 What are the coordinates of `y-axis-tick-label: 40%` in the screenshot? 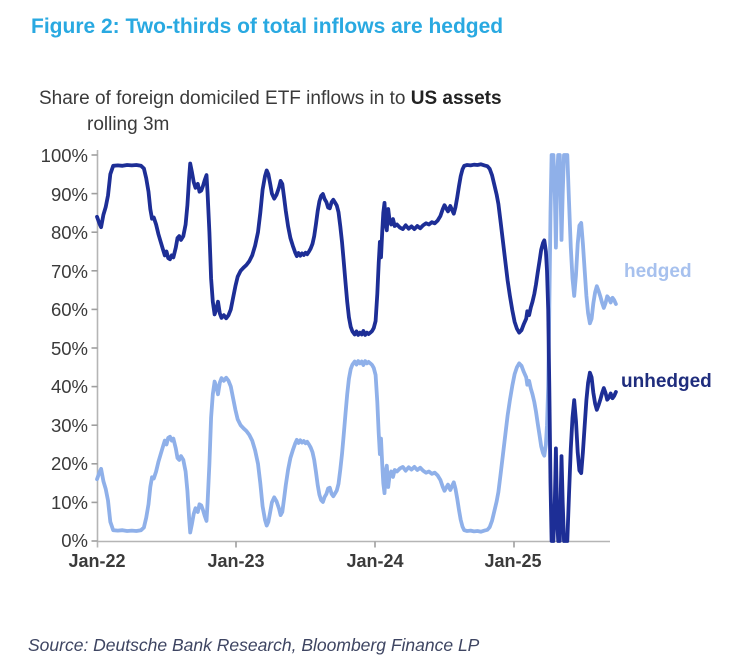 It's located at (69, 386).